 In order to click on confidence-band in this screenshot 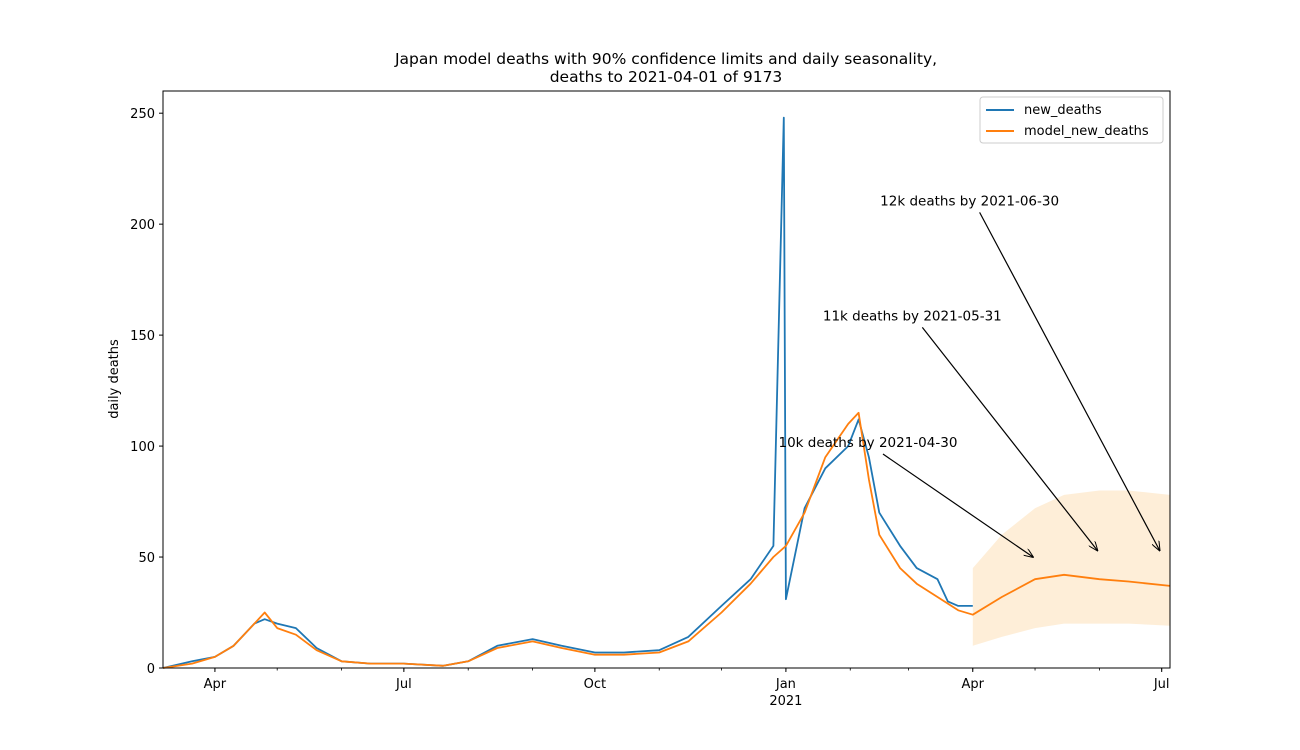, I will do `click(1071, 568)`.